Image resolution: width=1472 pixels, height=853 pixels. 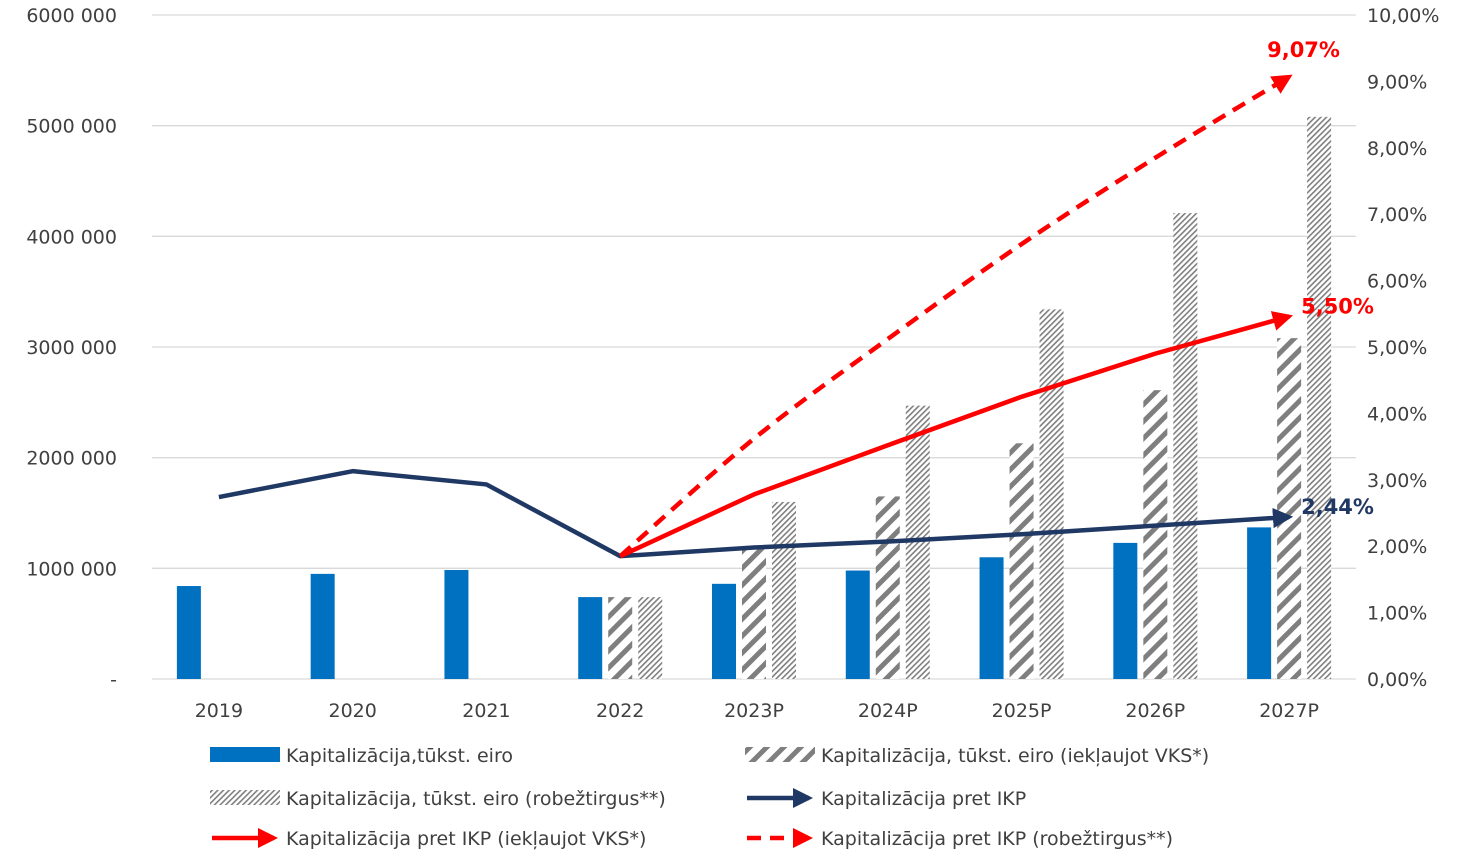 I want to click on legend-label: Kapitalizācija pret IKP (robežtirgus**), so click(x=997, y=839).